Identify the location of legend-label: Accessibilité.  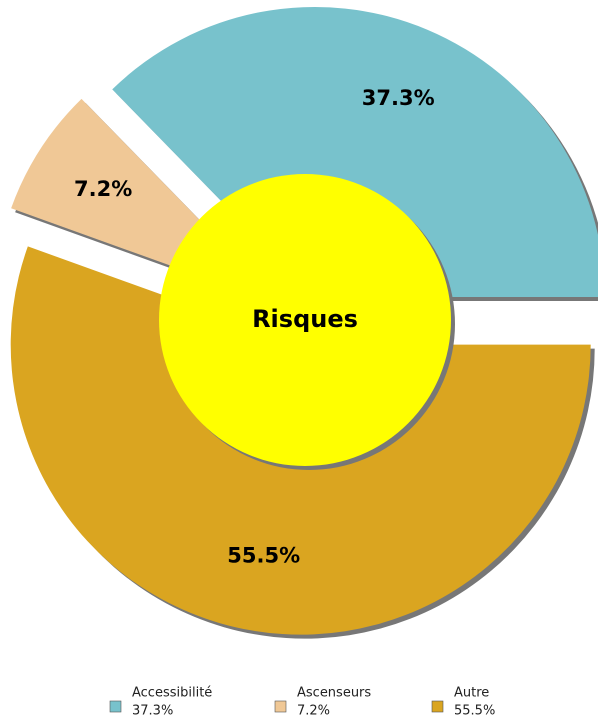
(172, 693).